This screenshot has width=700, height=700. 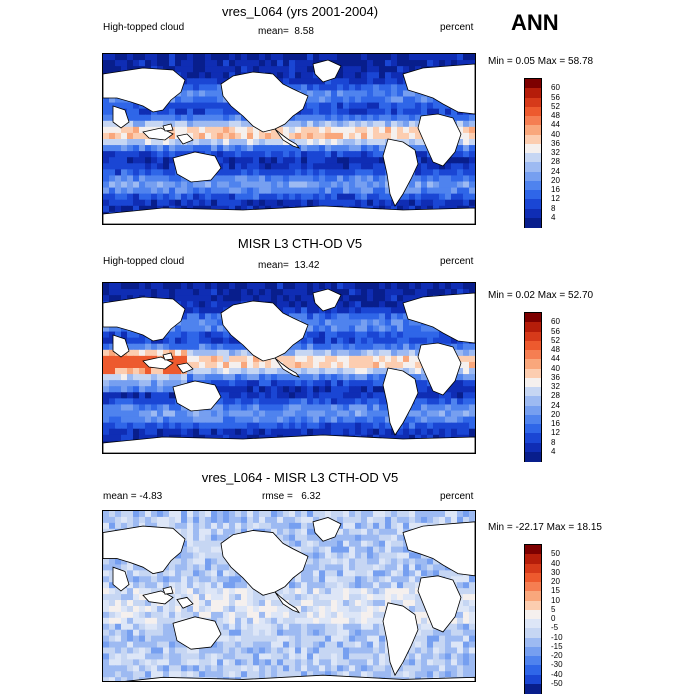 What do you see at coordinates (133, 496) in the screenshot?
I see `mean-label: mean = -4.83` at bounding box center [133, 496].